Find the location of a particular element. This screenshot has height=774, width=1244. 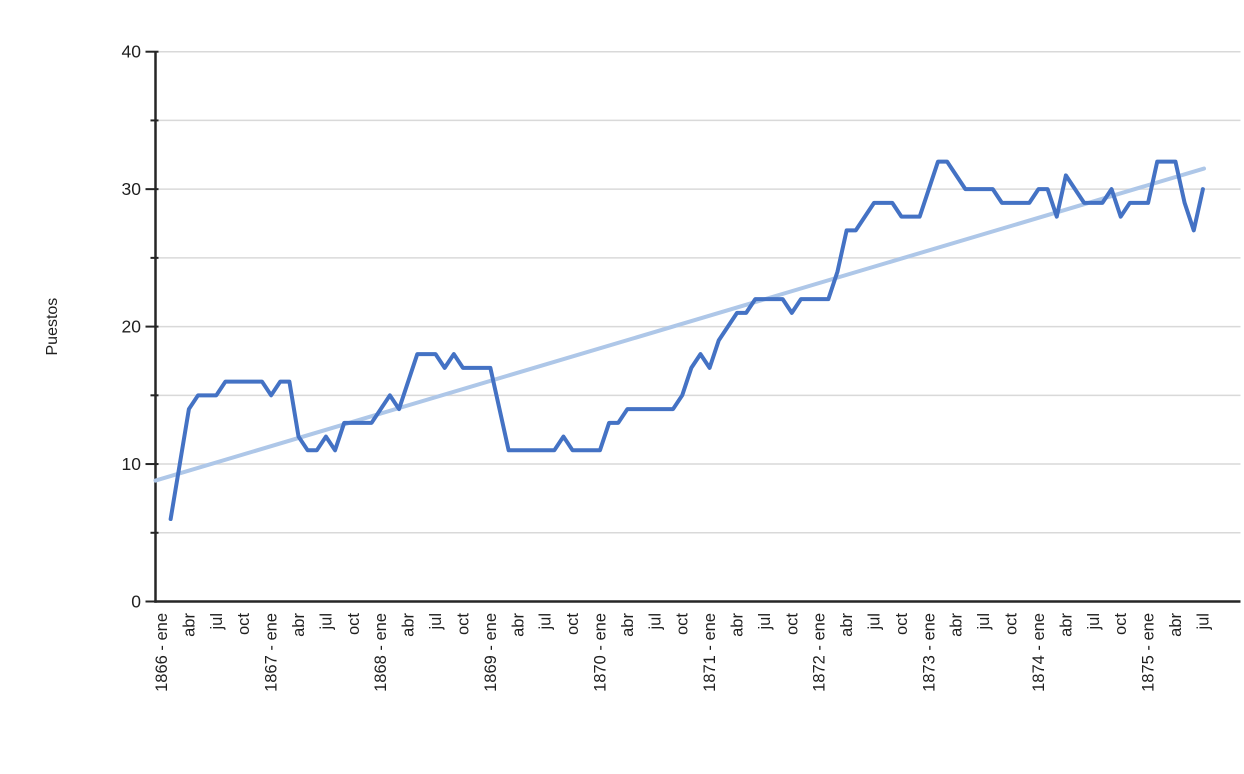

x-tick-label: 1869 - ene is located at coordinates (491, 652).